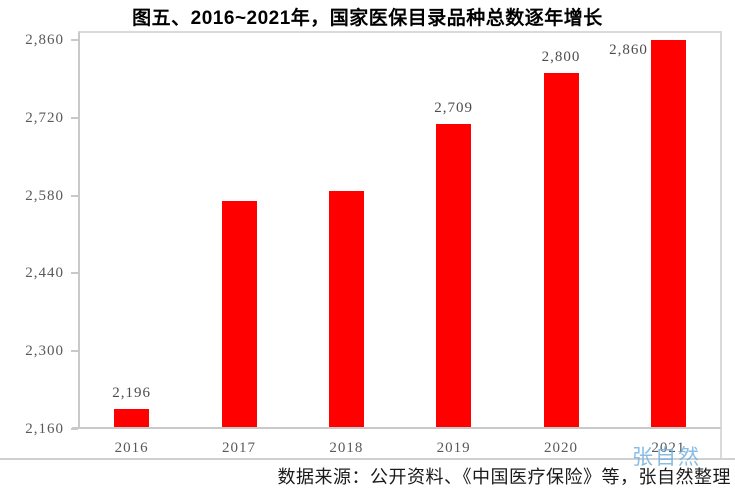  What do you see at coordinates (560, 448) in the screenshot?
I see `x-tick-label-2020: 2020` at bounding box center [560, 448].